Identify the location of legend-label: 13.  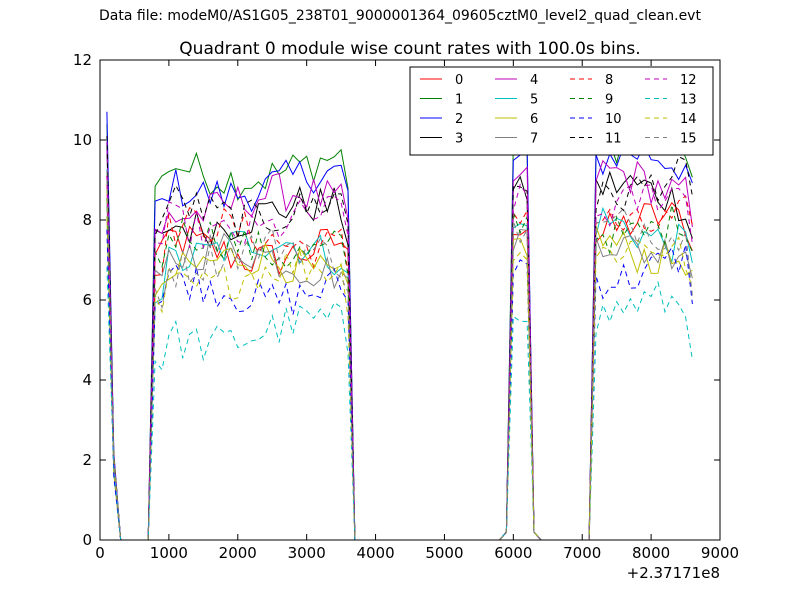
(688, 100).